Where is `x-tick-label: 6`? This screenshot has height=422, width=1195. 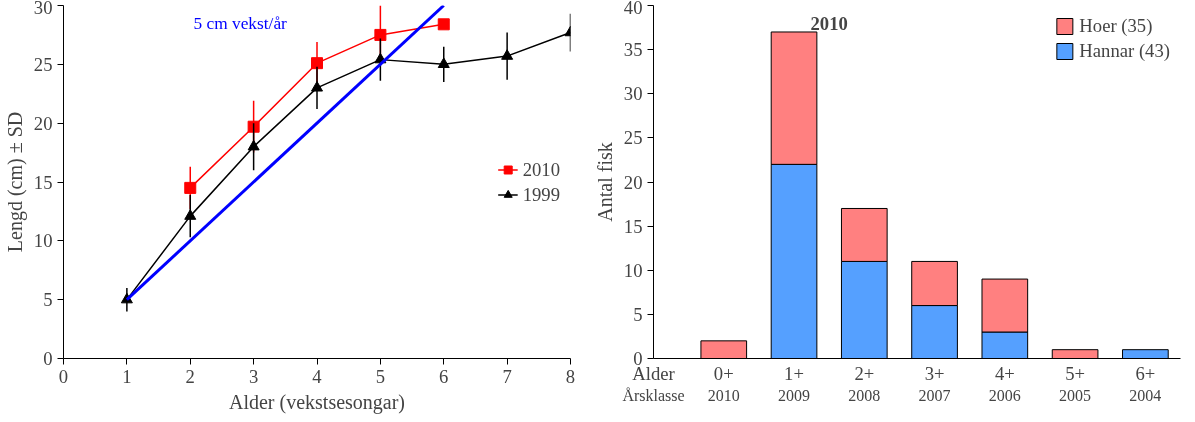
x-tick-label: 6 is located at coordinates (444, 376).